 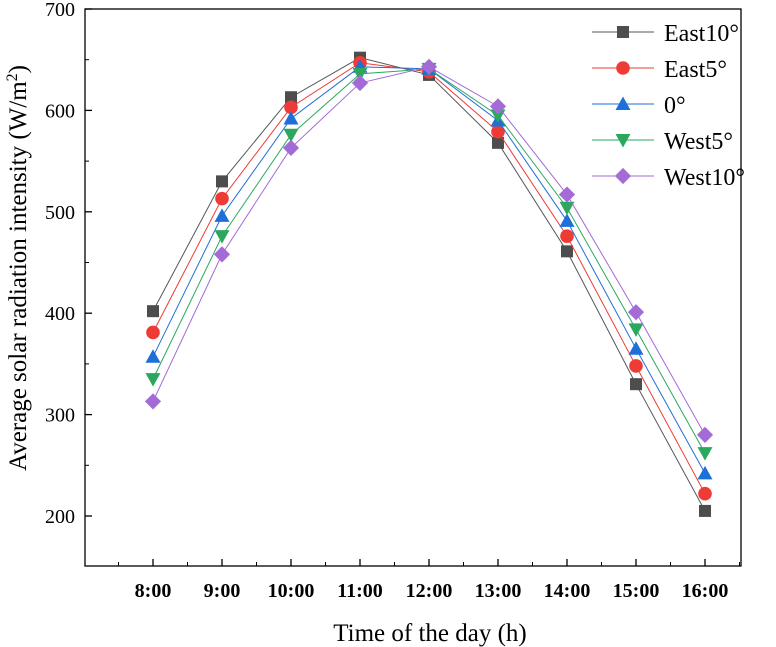 I want to click on legend-item: East10°, so click(x=665, y=34).